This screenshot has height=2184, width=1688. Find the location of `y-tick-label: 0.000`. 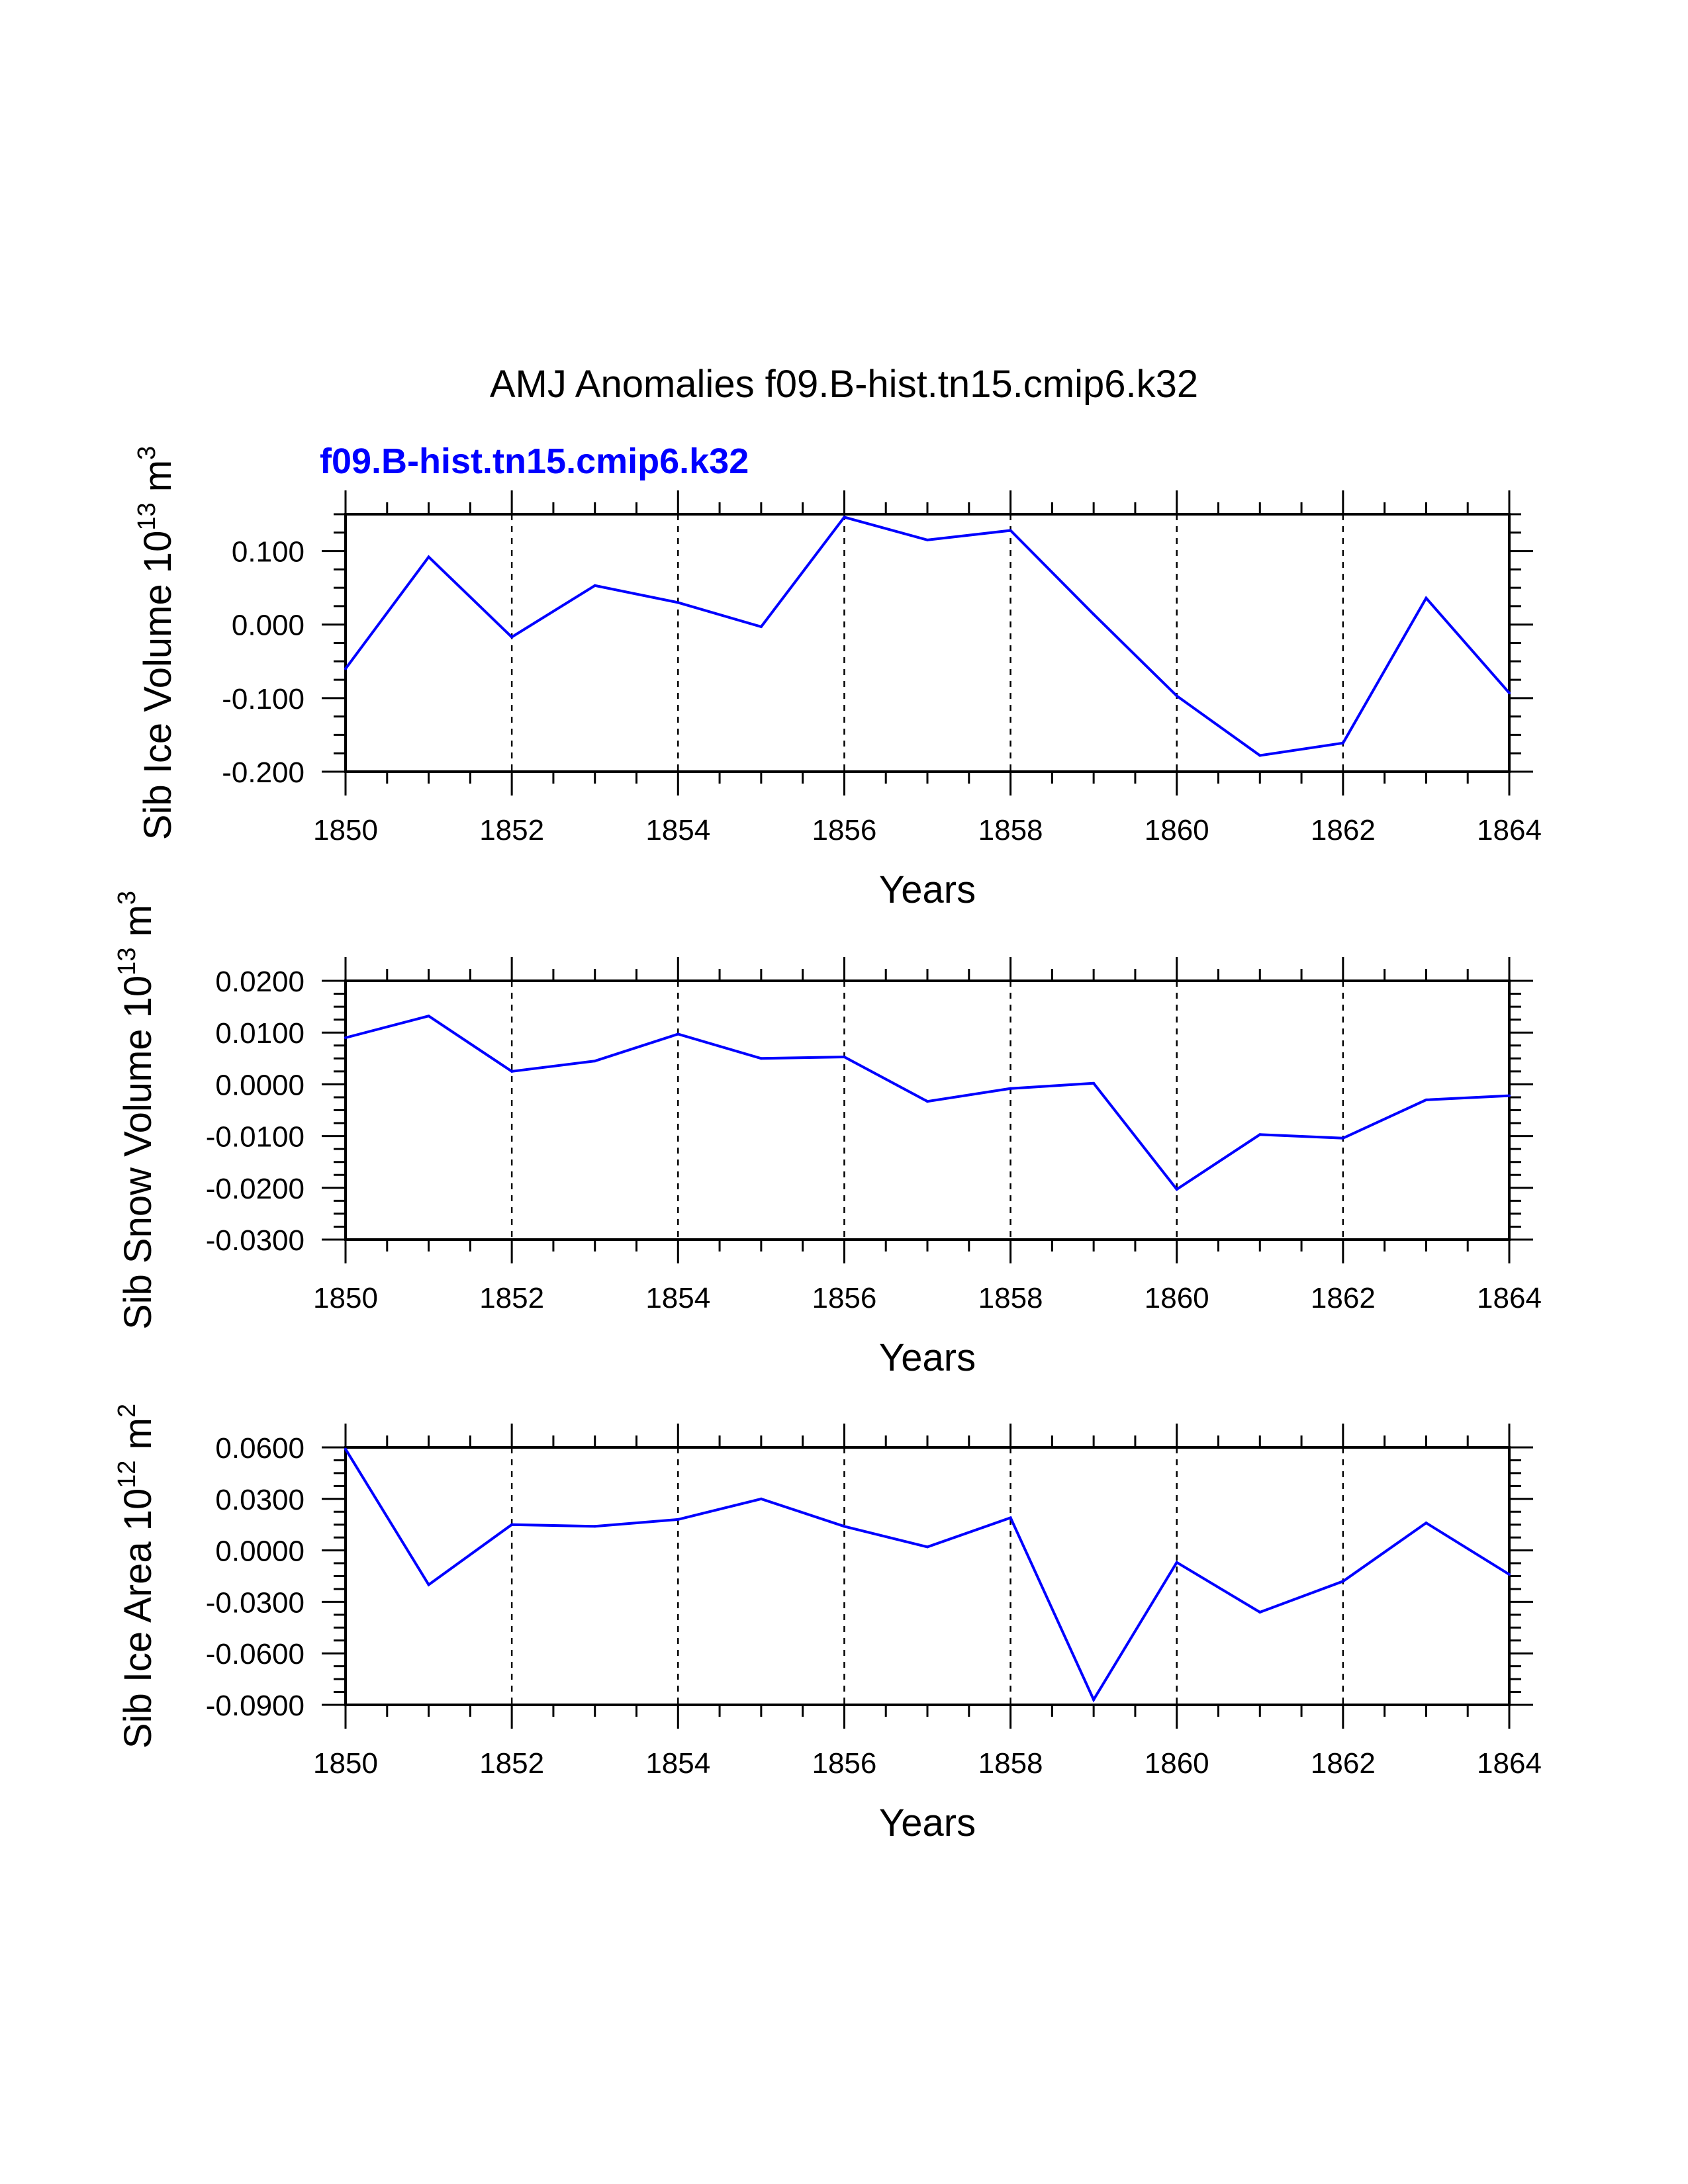

y-tick-label: 0.000 is located at coordinates (268, 626).